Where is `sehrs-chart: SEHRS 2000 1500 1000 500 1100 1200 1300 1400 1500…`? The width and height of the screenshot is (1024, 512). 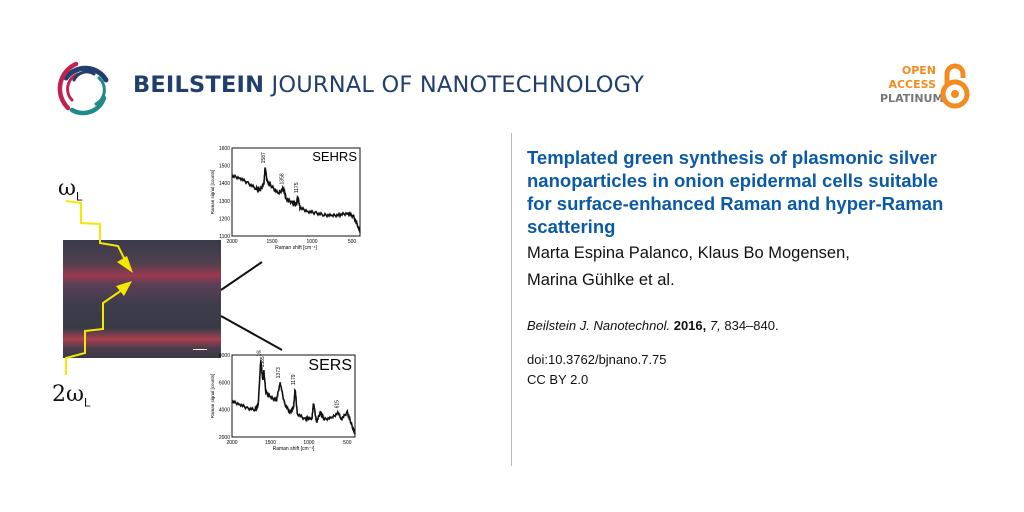
sehrs-chart: SEHRS 2000 1500 1000 500 1100 1200 1300 1400 1500… is located at coordinates (285, 198).